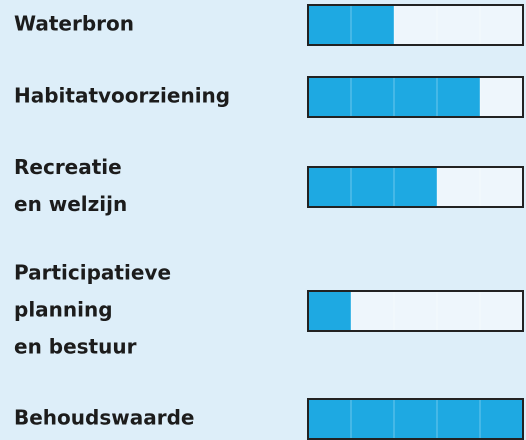 This screenshot has height=440, width=526. Describe the element at coordinates (70, 204) in the screenshot. I see `category-label: en welzijn` at that location.